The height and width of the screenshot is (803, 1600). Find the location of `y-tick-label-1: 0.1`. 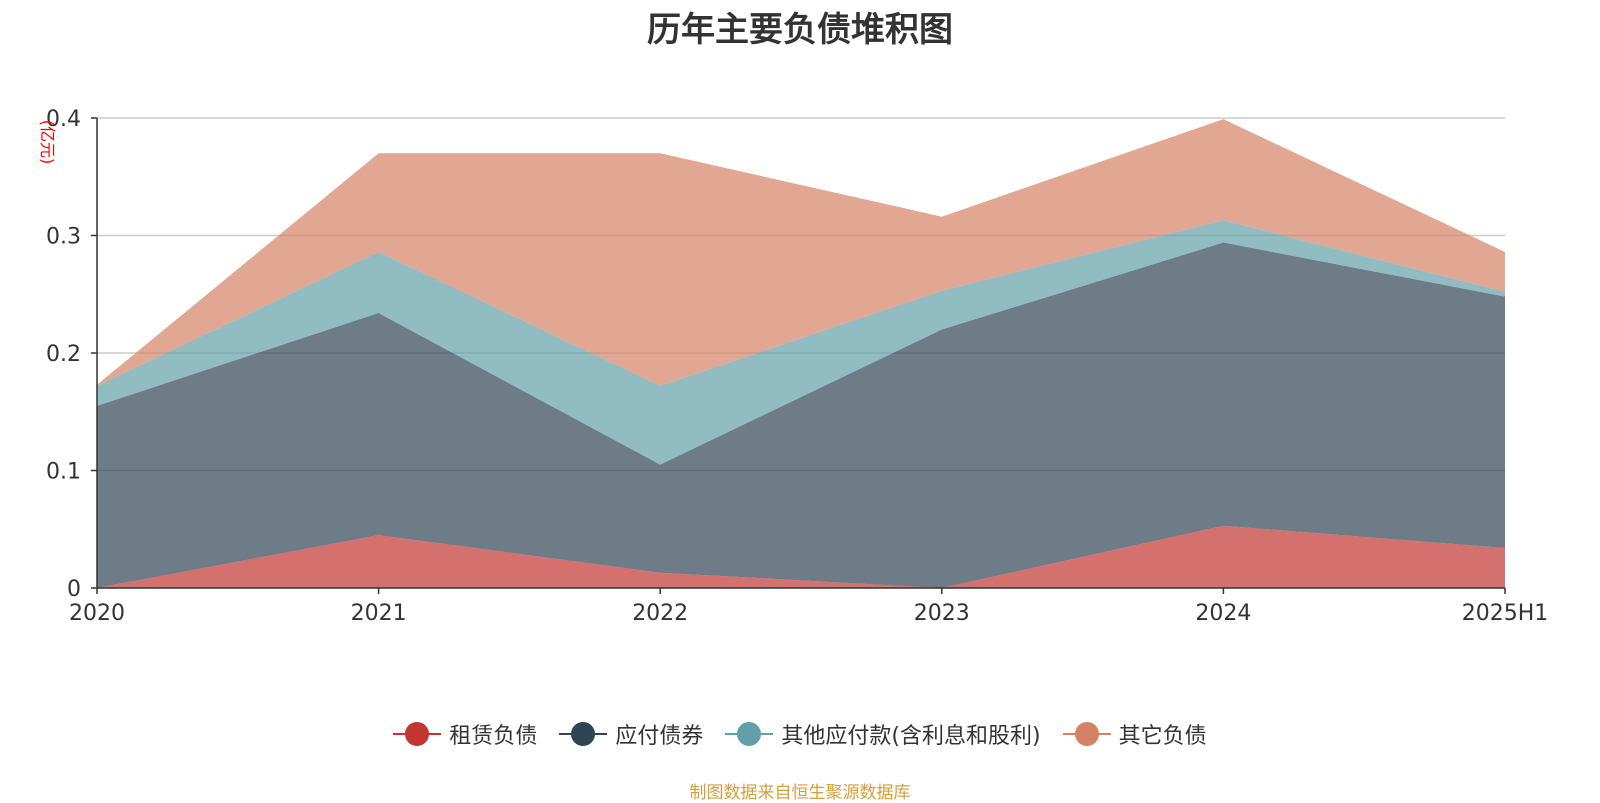

y-tick-label-1: 0.1 is located at coordinates (63, 472).